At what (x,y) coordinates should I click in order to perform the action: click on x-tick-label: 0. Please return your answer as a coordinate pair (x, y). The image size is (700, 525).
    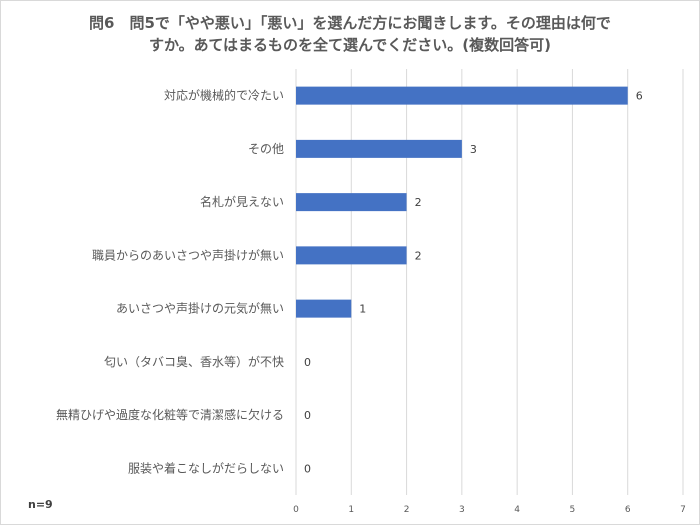
    Looking at the image, I should click on (296, 510).